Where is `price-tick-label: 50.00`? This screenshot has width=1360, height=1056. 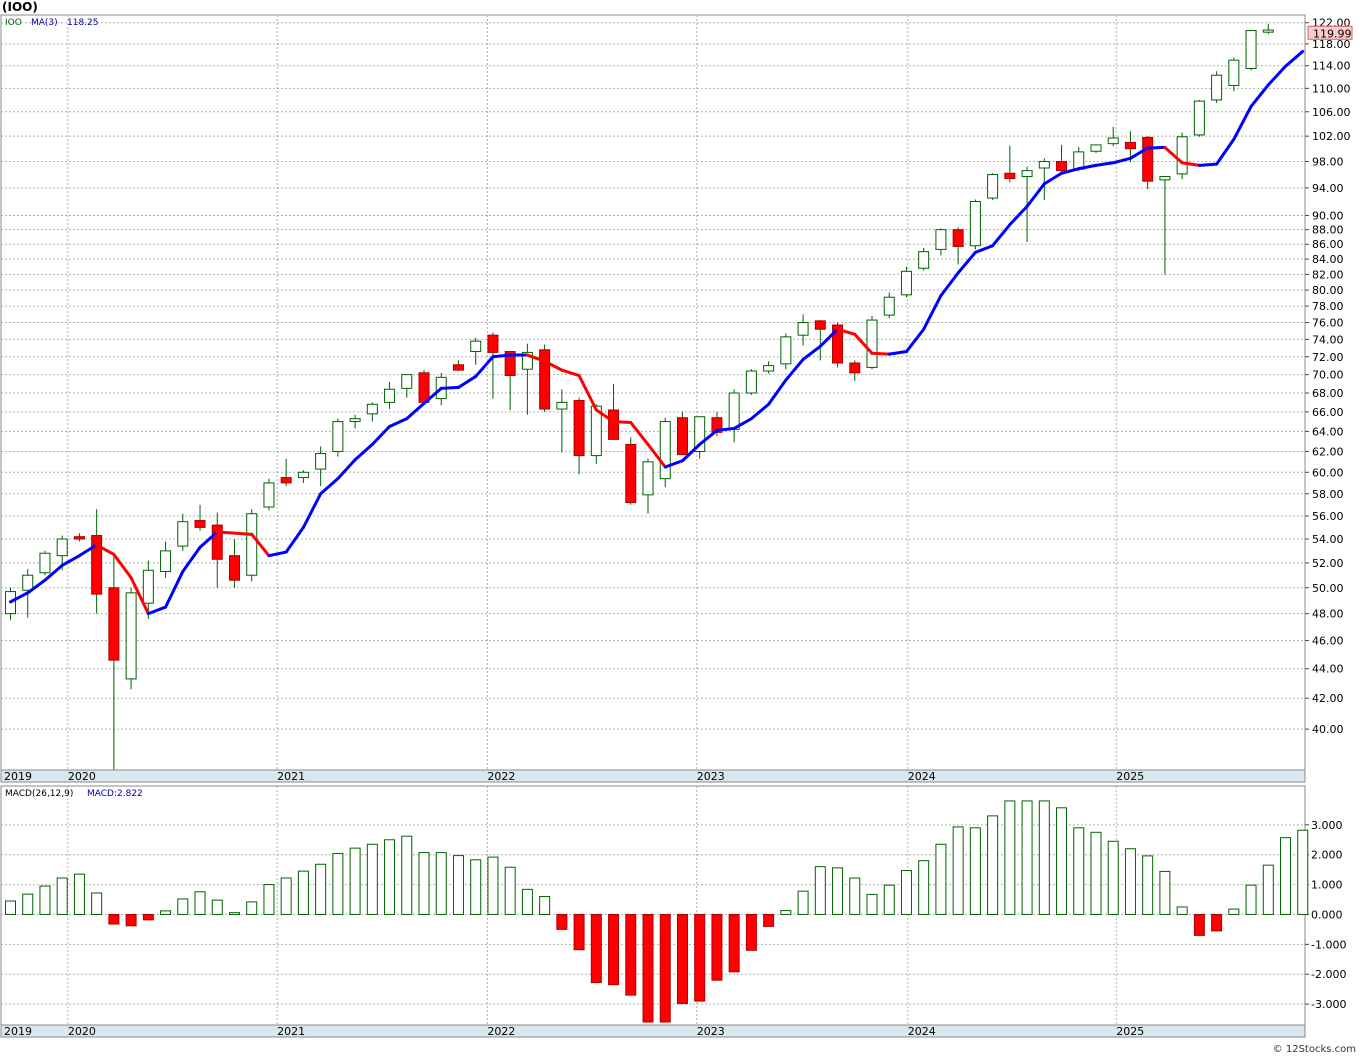
price-tick-label: 50.00 is located at coordinates (1328, 588).